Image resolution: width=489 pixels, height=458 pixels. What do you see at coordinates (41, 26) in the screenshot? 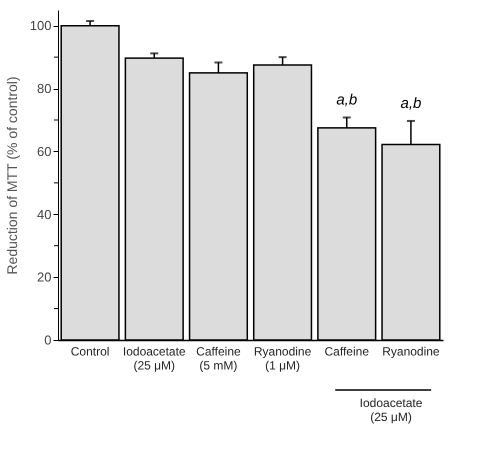
I see `y-tick-label: 100` at bounding box center [41, 26].